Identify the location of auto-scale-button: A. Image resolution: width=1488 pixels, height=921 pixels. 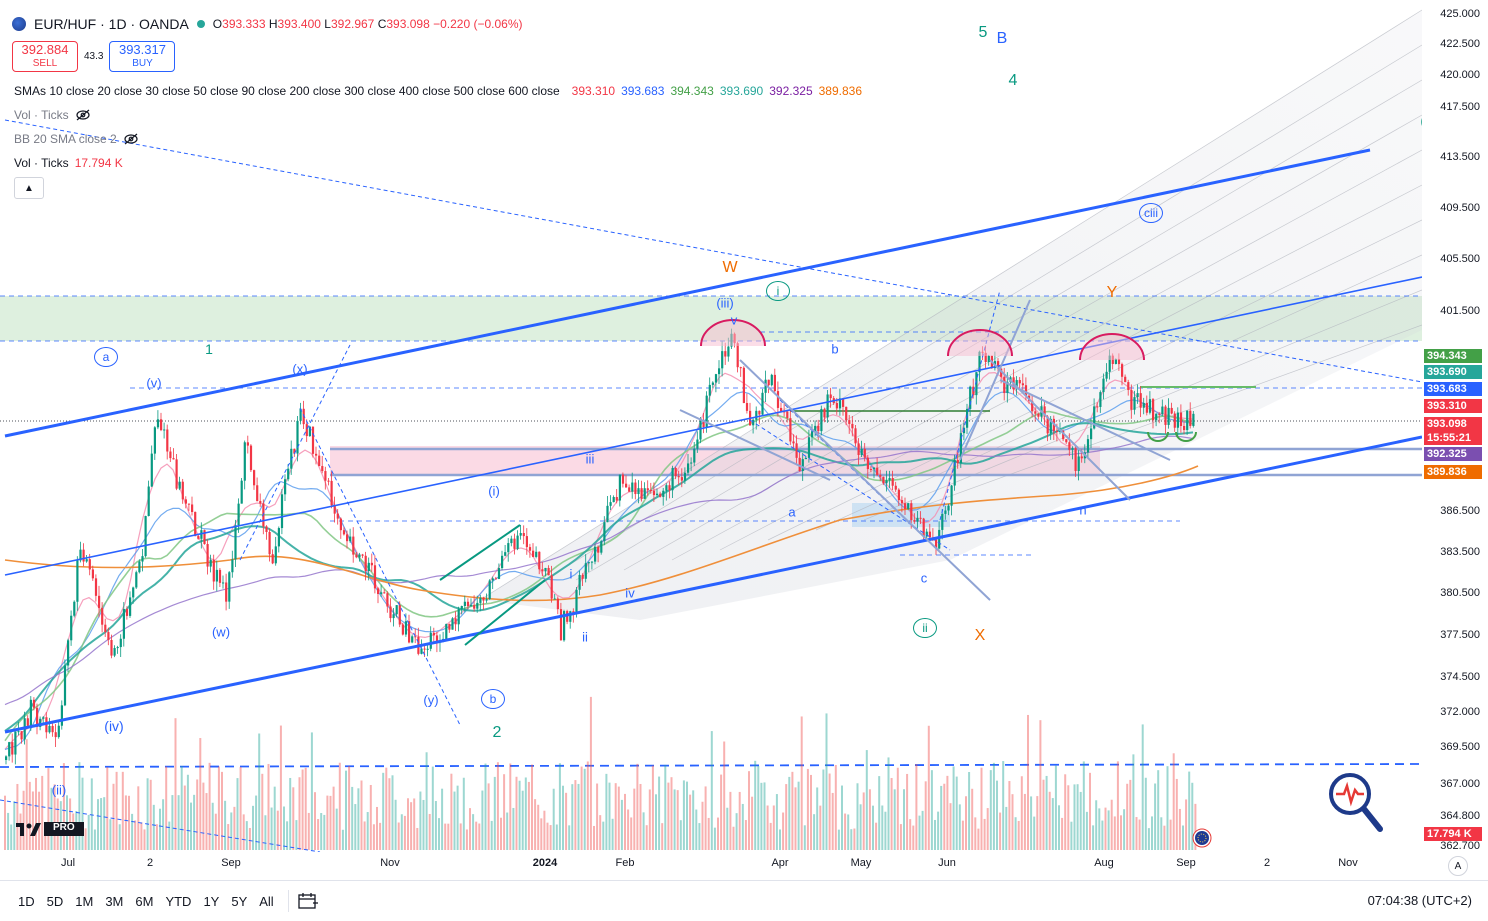
(1458, 866).